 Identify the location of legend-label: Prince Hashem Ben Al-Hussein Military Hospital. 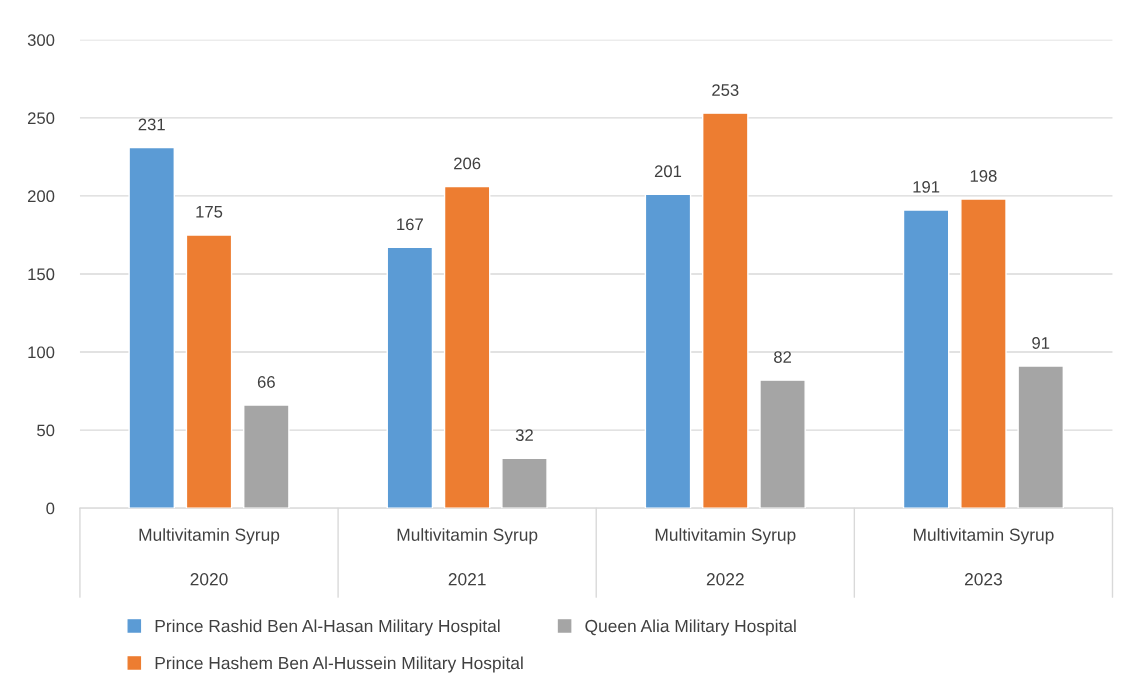
(339, 664).